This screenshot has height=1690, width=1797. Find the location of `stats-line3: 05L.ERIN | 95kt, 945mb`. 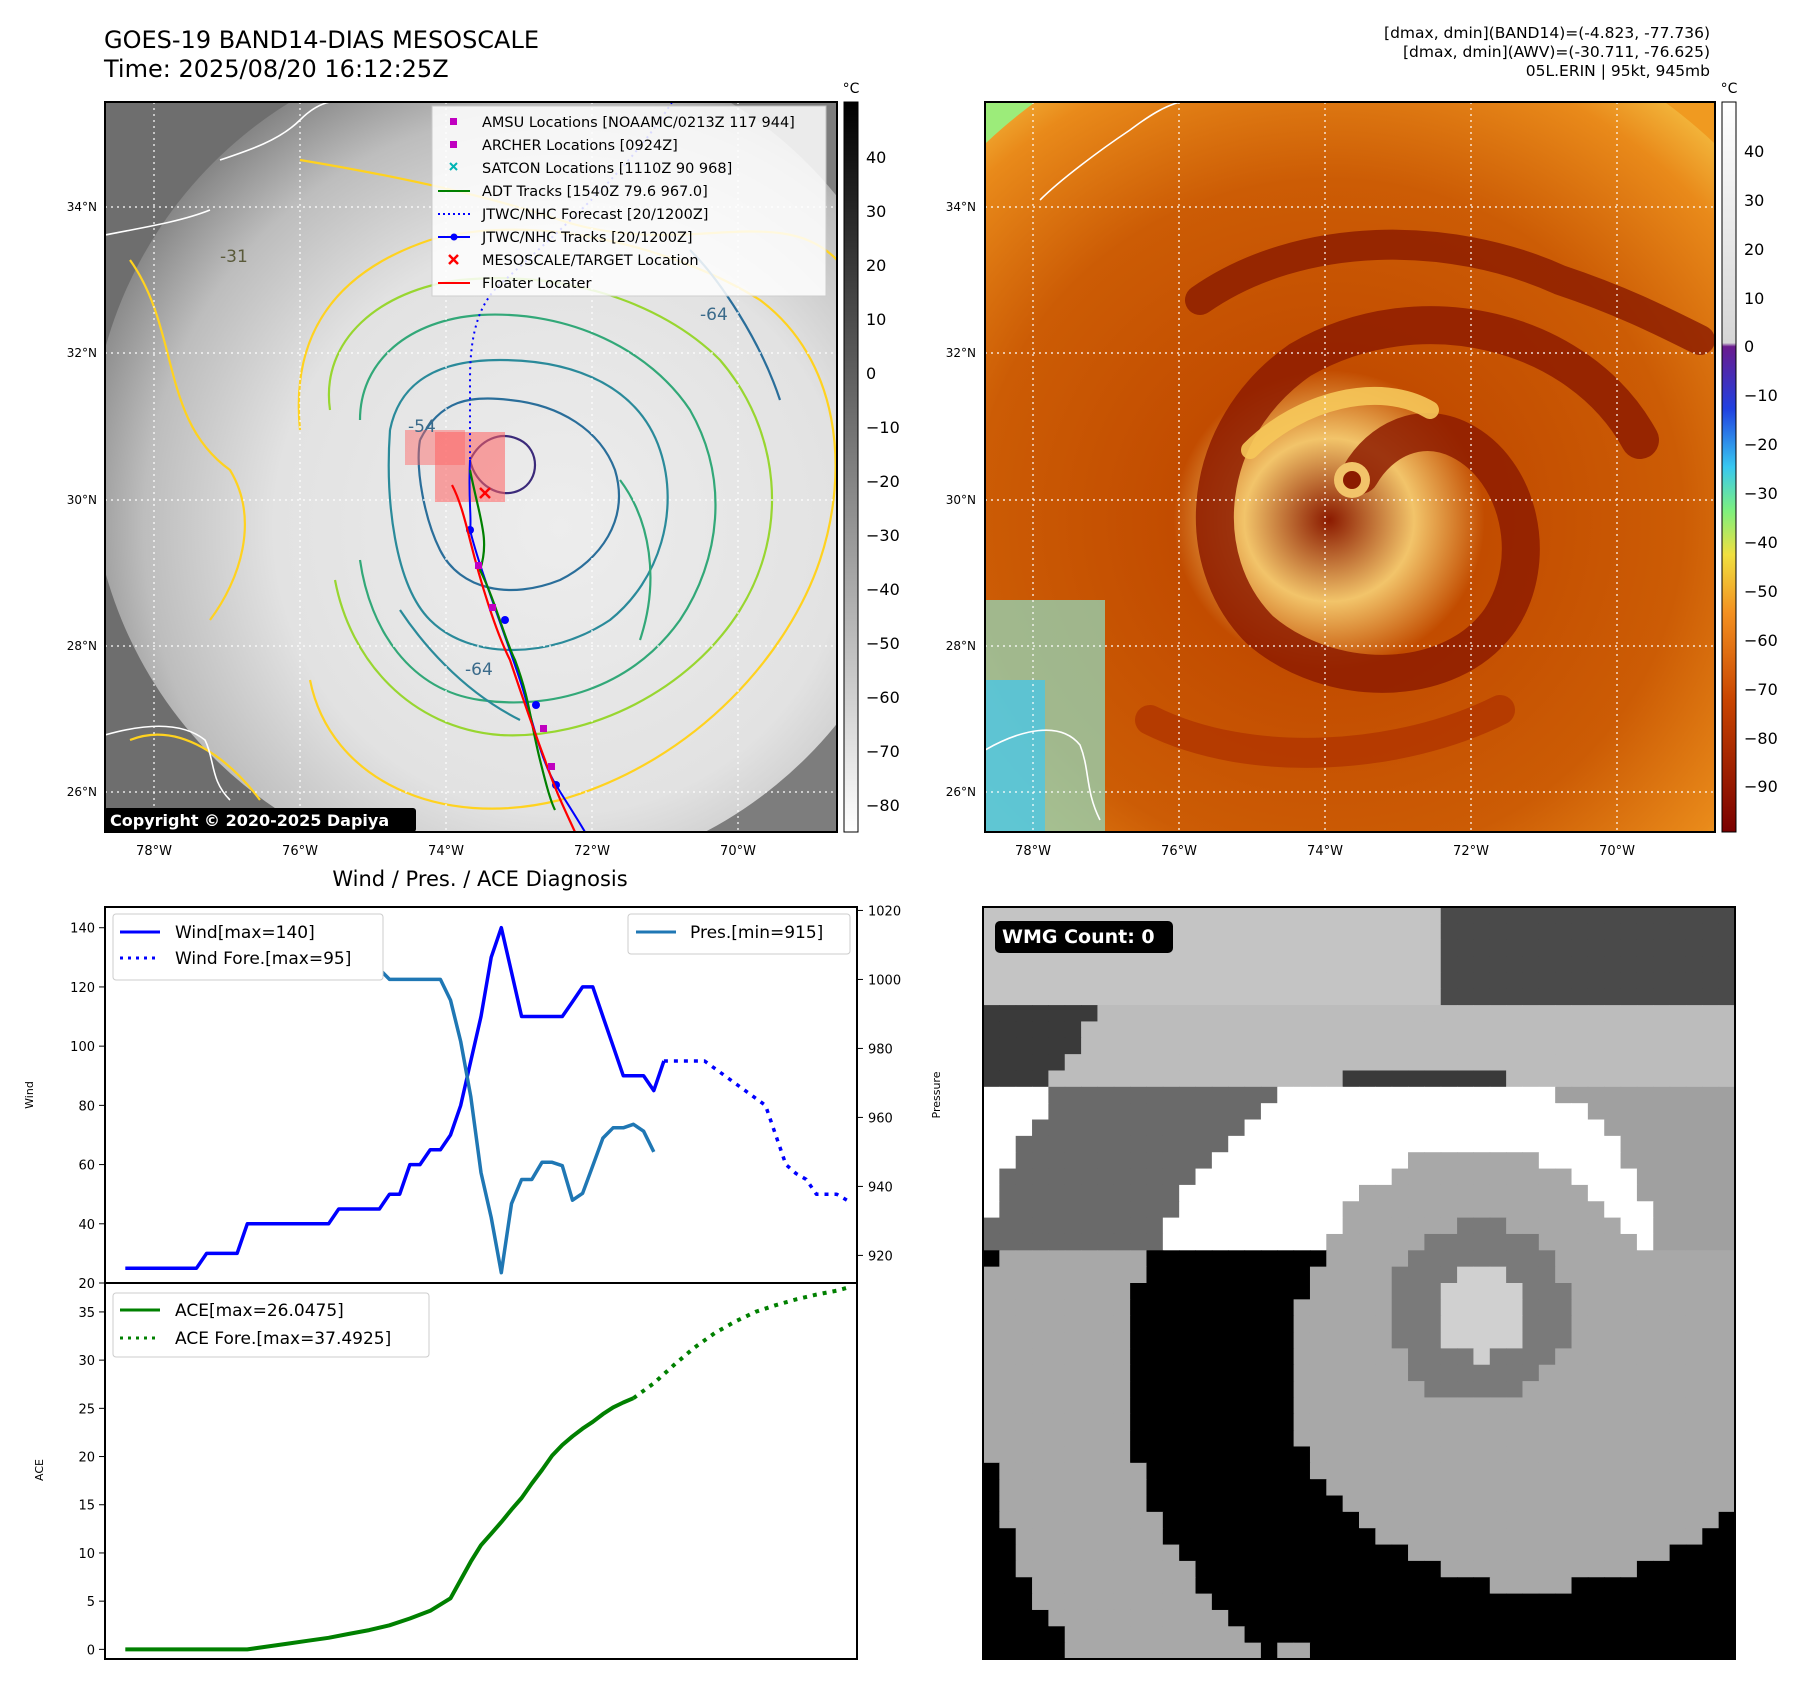

stats-line3: 05L.ERIN | 95kt, 945mb is located at coordinates (1617, 71).